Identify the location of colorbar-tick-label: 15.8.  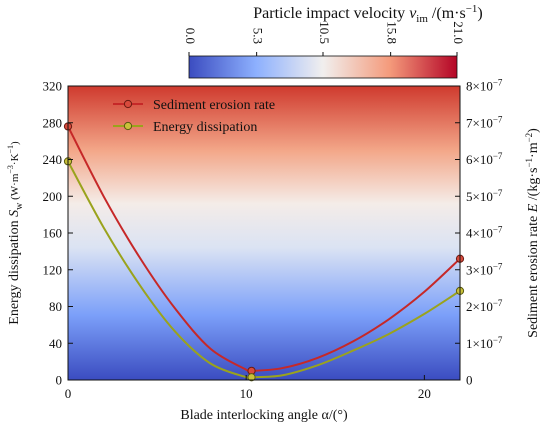
(392, 32).